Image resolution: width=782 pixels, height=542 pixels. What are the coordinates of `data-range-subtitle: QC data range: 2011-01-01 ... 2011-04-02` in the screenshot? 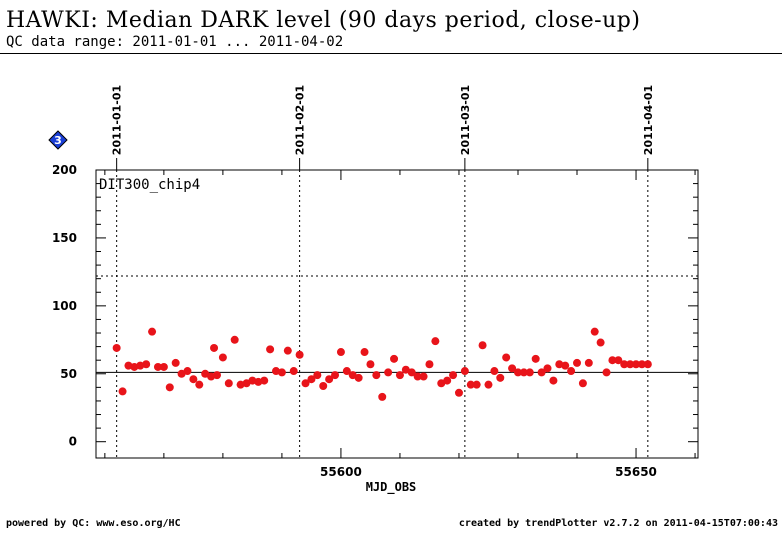 It's located at (175, 42).